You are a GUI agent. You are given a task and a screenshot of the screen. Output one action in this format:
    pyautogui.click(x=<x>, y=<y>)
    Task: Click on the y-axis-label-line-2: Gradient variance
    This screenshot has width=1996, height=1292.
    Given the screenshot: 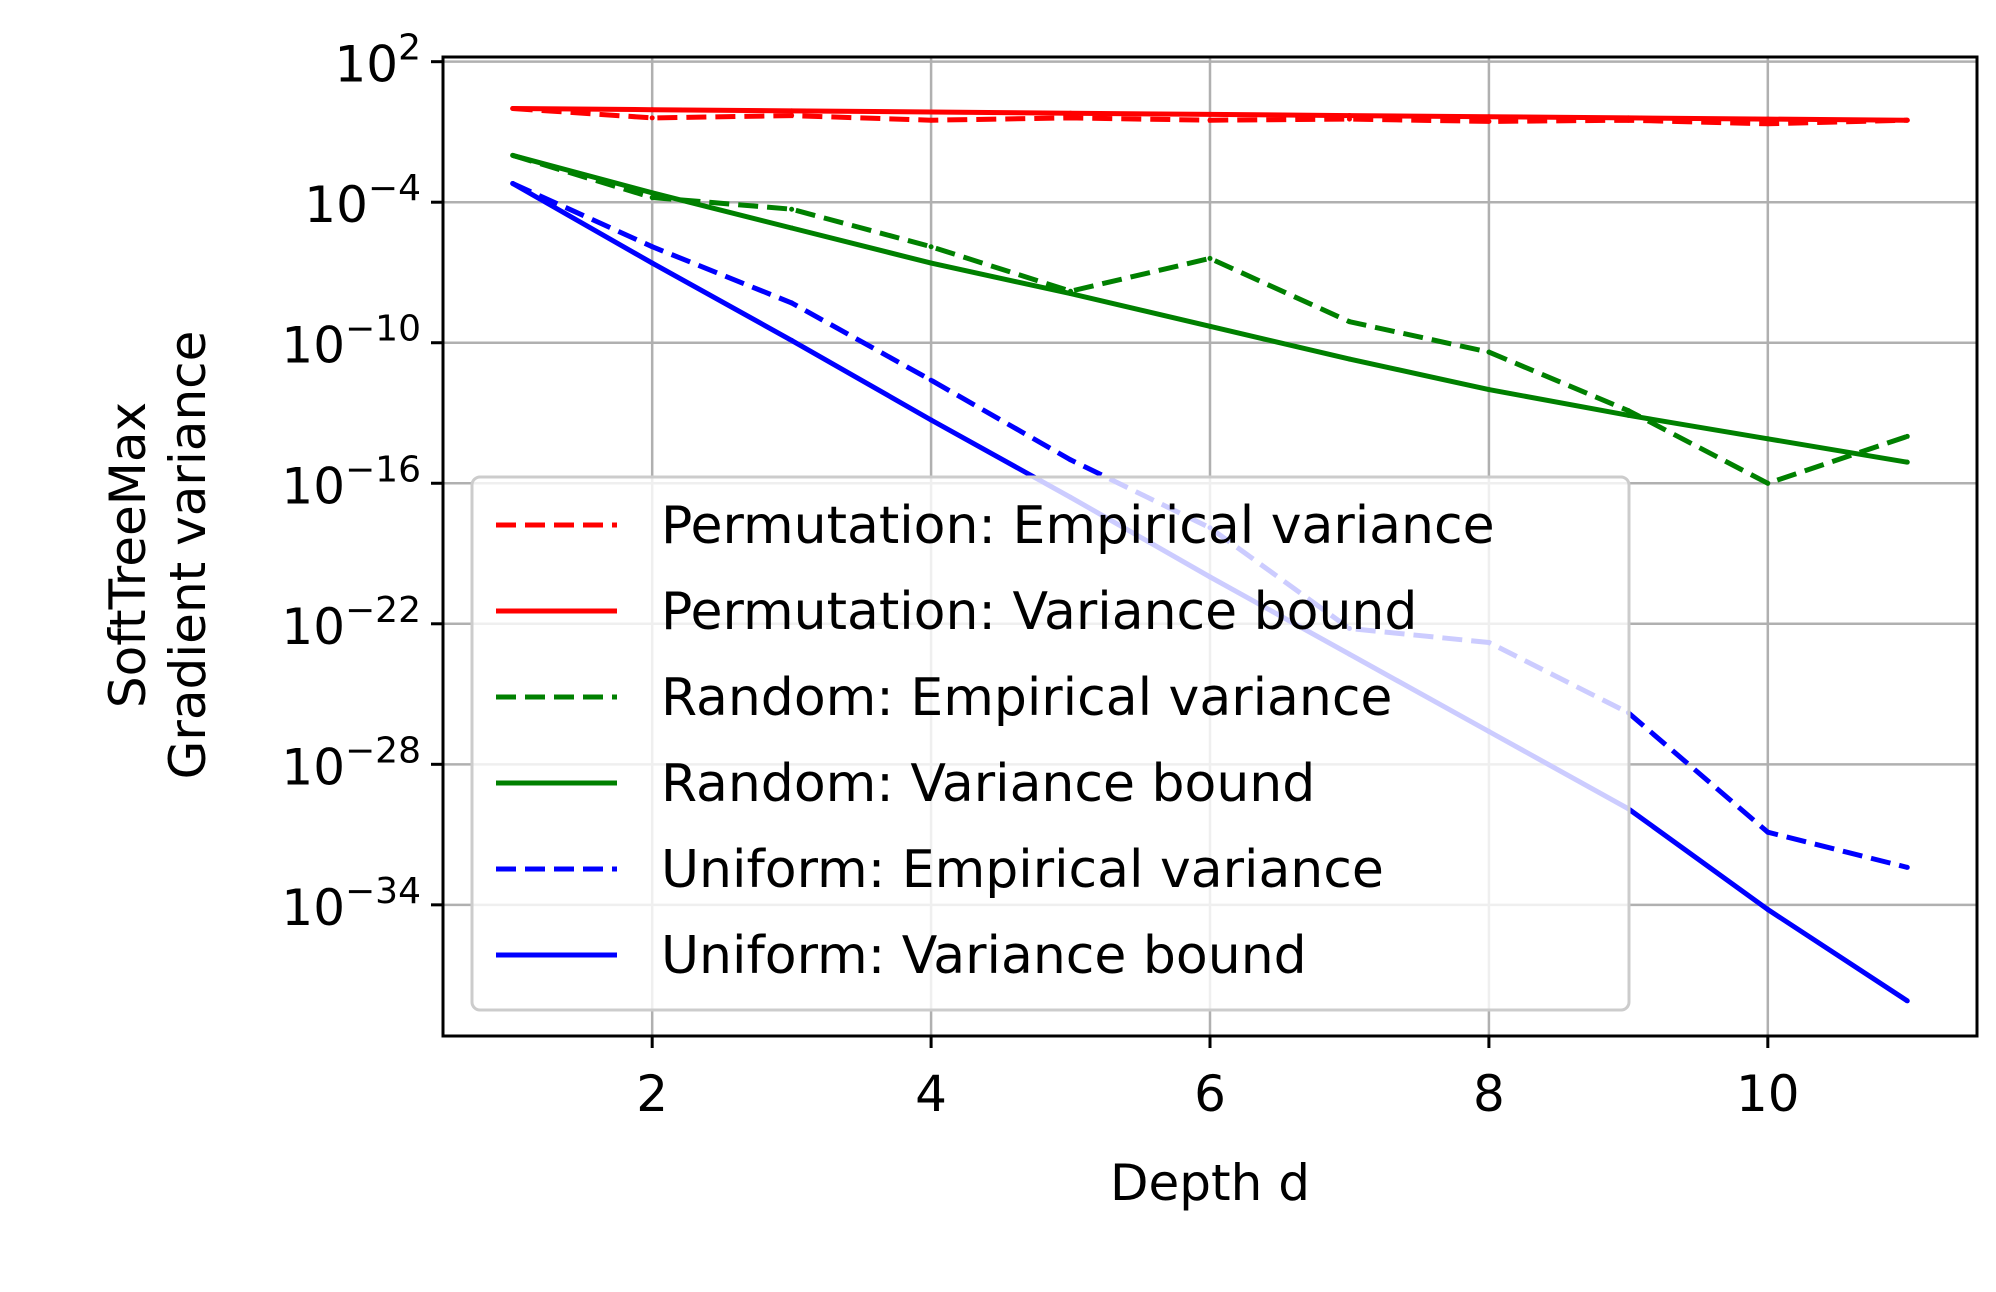 What is the action you would take?
    pyautogui.click(x=188, y=555)
    